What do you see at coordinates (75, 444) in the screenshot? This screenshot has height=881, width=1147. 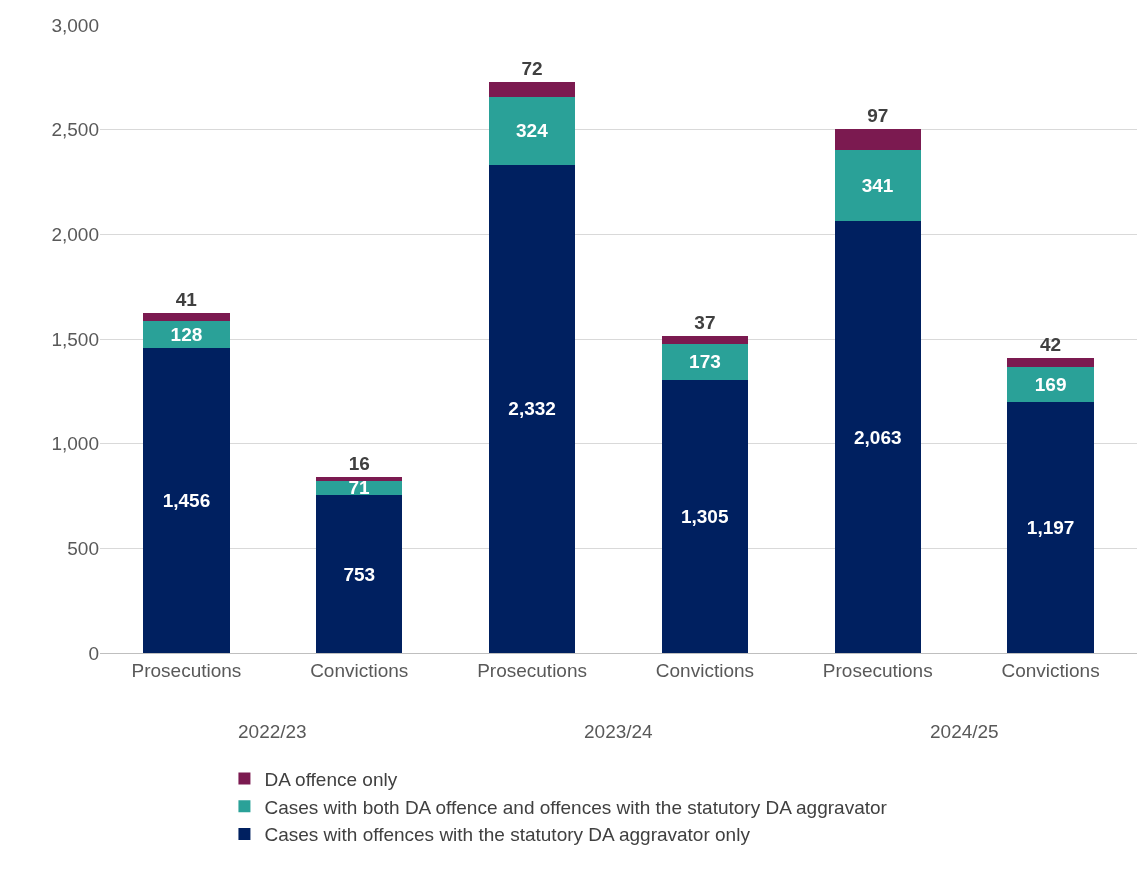 I see `y-tick-label: 1,000` at bounding box center [75, 444].